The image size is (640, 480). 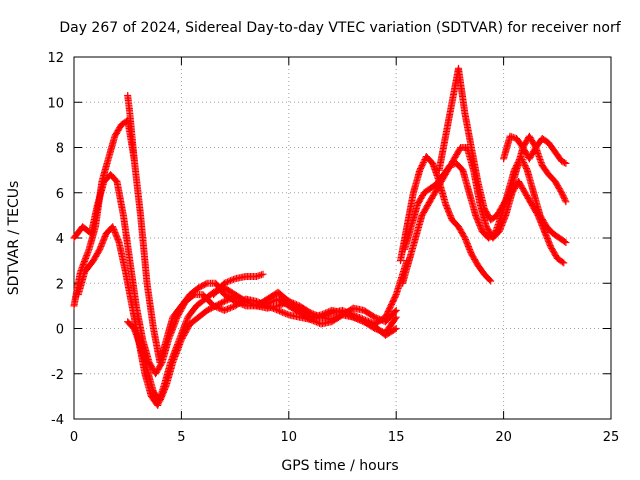 What do you see at coordinates (339, 466) in the screenshot?
I see `x-axis-label: GPS time / hours` at bounding box center [339, 466].